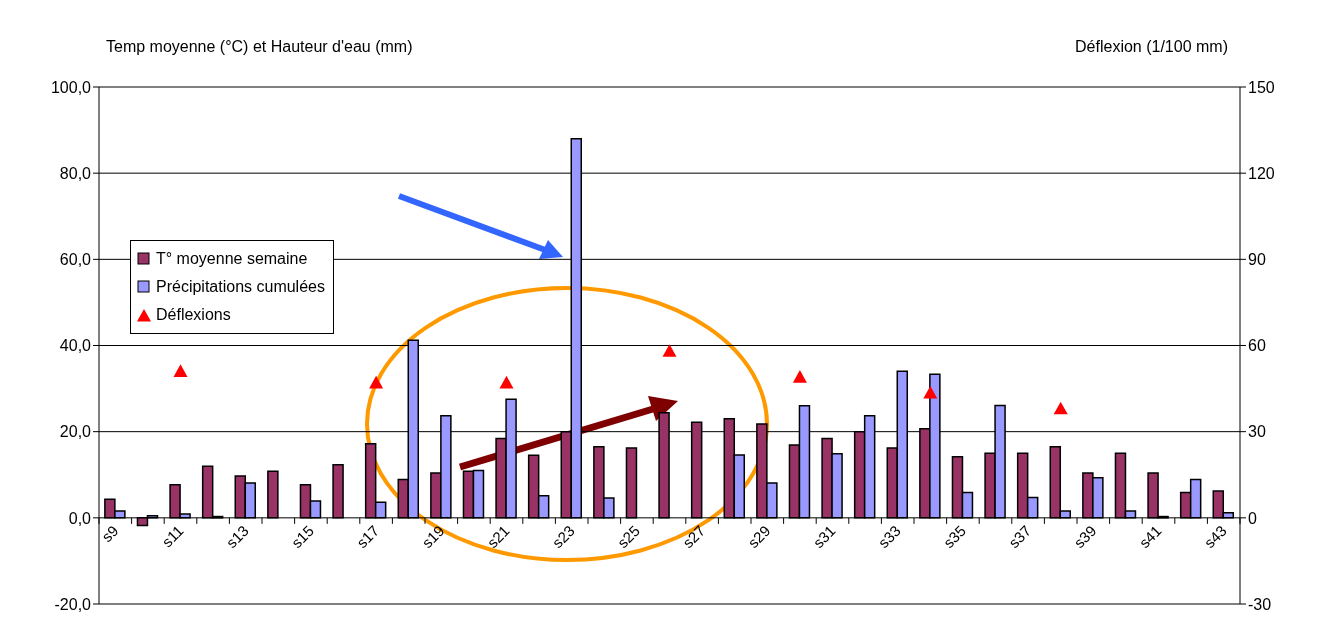 Image resolution: width=1318 pixels, height=636 pixels. Describe the element at coordinates (237, 536) in the screenshot. I see `x-tick-label: s13` at that location.